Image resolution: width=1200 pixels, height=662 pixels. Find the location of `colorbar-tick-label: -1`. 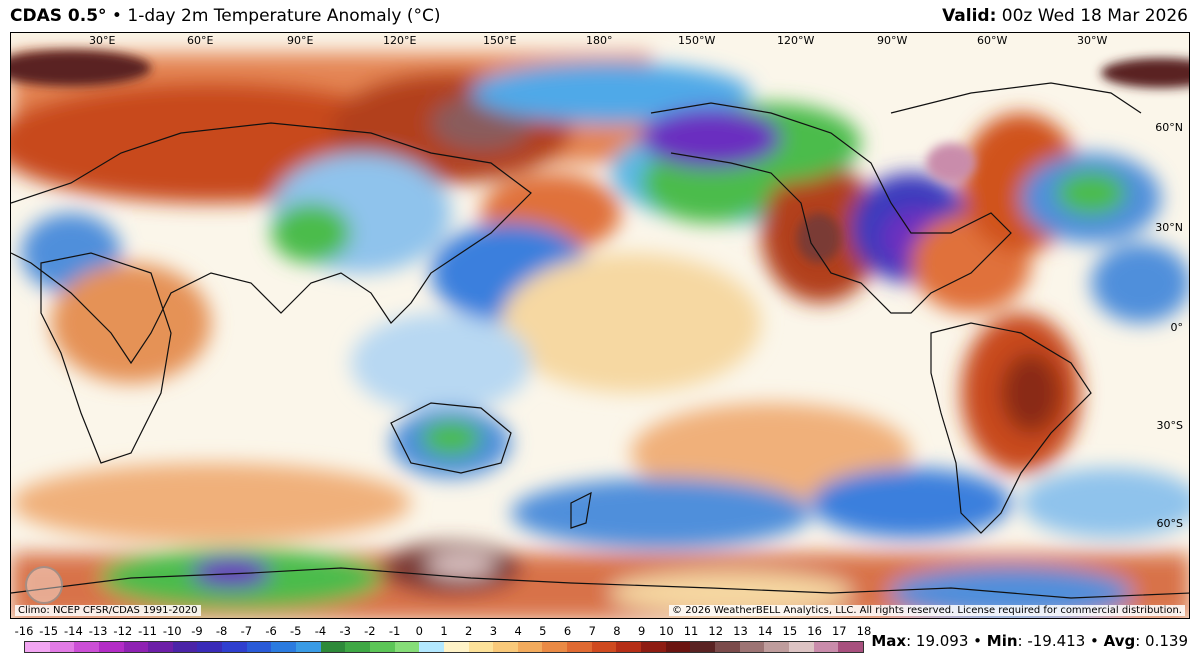

colorbar-tick-label: -1 is located at coordinates (394, 631).